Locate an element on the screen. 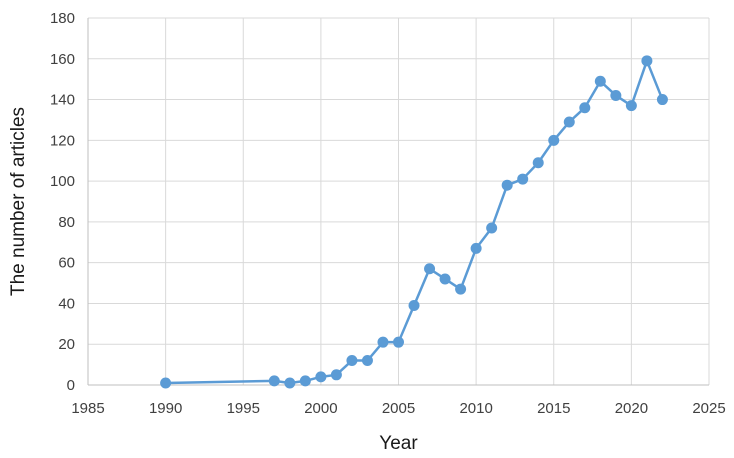  y-tick-label: 100 is located at coordinates (62, 181).